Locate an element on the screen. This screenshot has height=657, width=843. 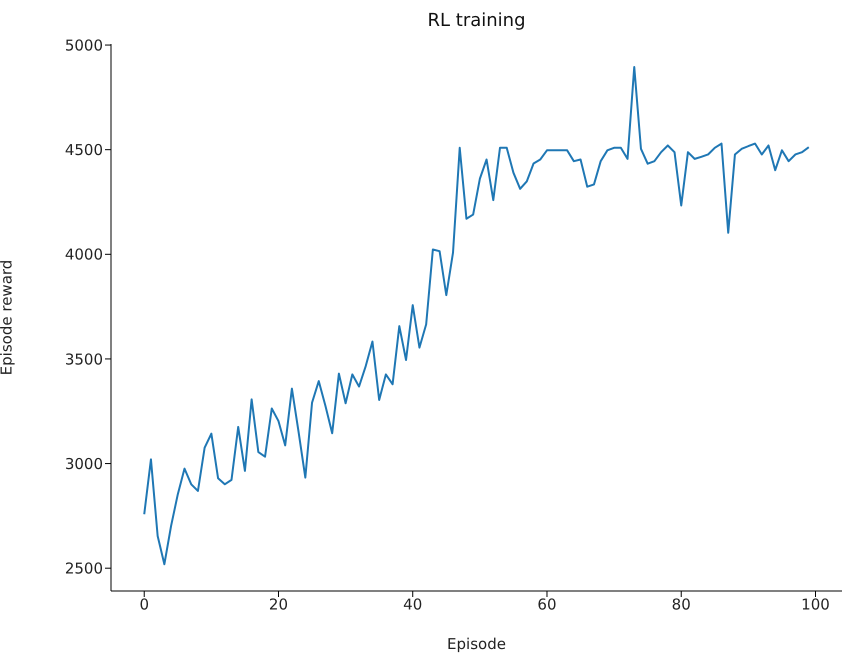
x-tick-label: 0 is located at coordinates (144, 605).